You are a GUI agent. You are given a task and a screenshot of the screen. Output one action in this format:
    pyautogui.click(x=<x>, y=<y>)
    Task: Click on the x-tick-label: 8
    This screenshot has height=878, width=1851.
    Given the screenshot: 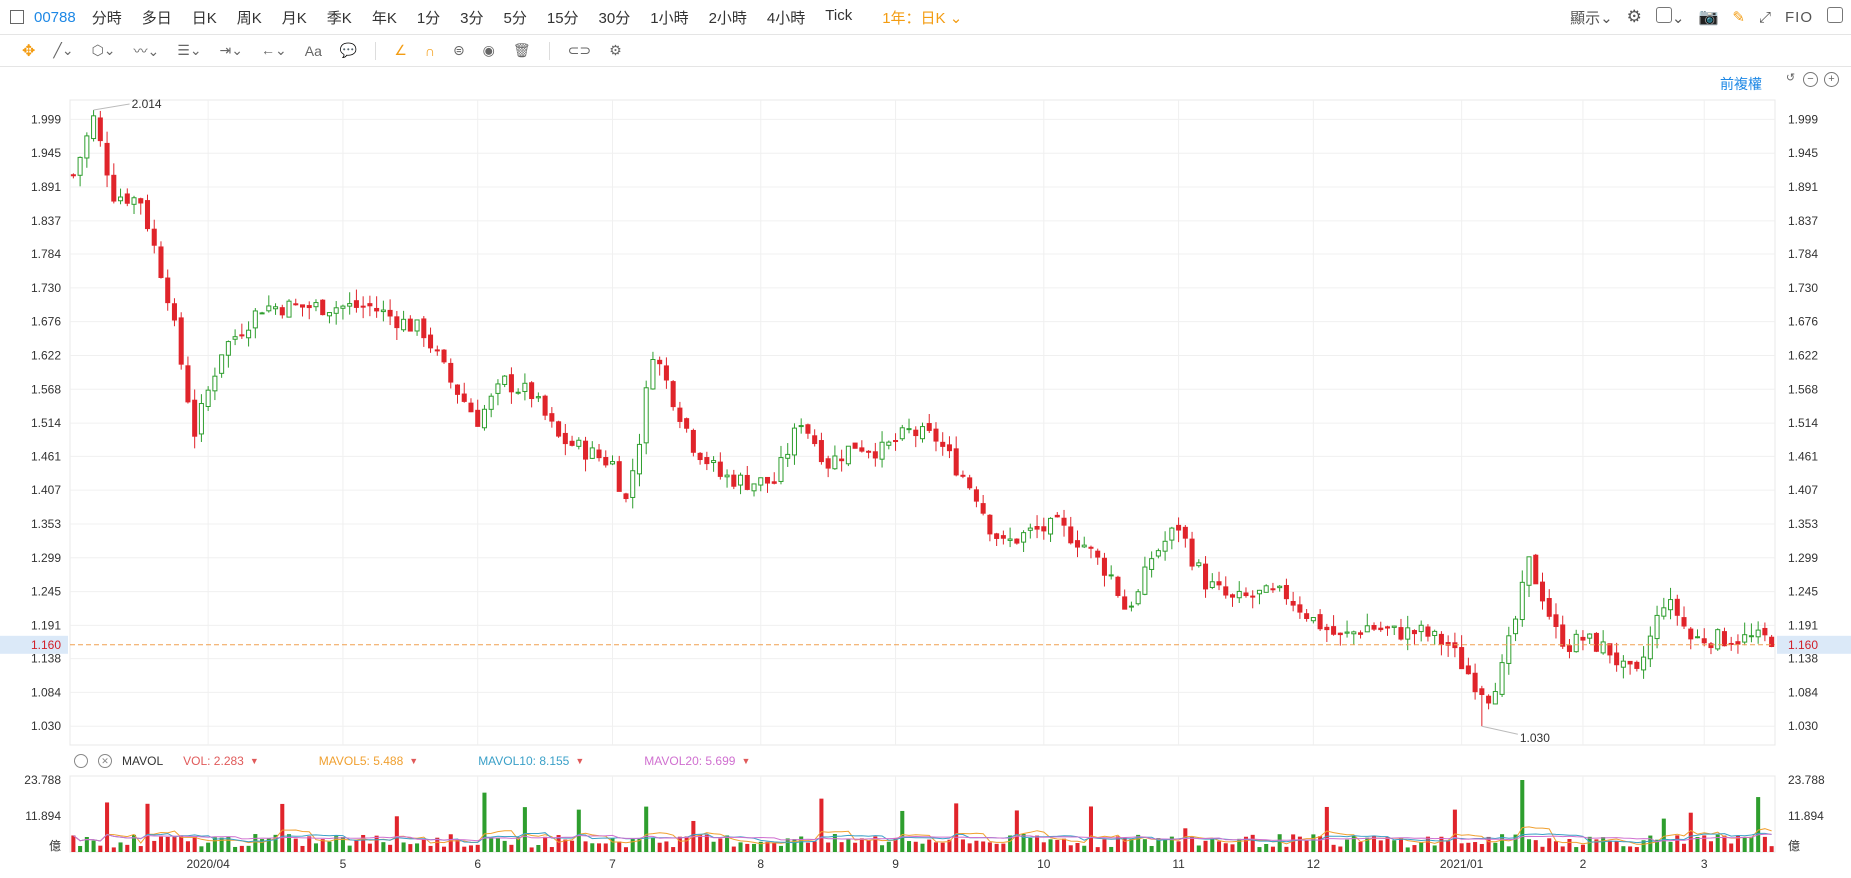 What is the action you would take?
    pyautogui.click(x=760, y=864)
    